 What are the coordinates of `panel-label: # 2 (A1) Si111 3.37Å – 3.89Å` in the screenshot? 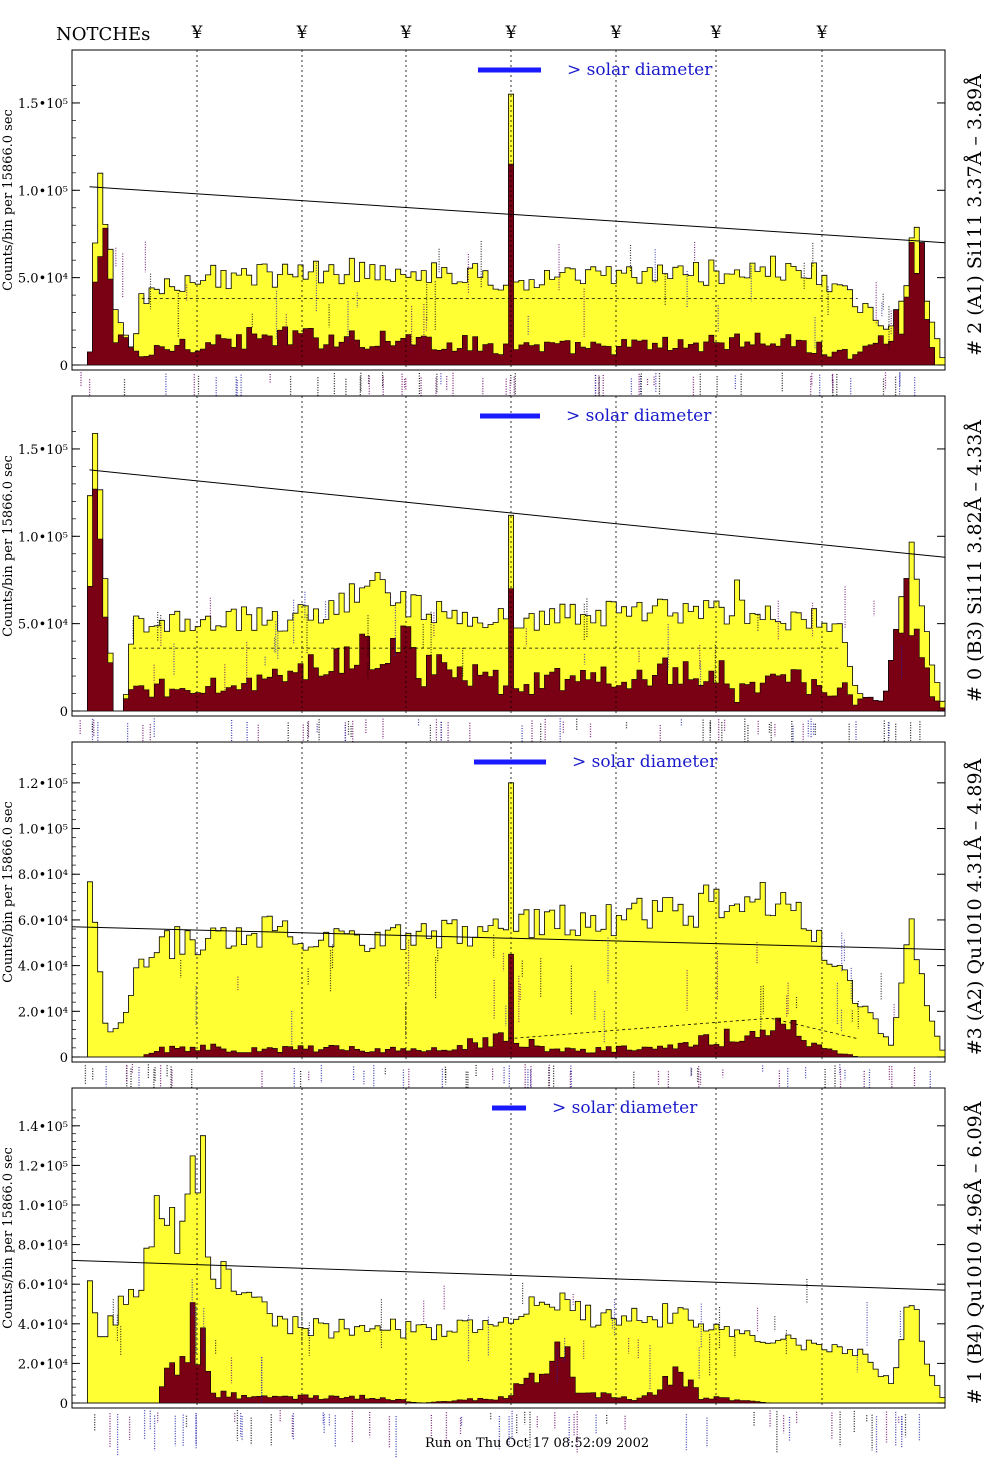 It's located at (975, 215).